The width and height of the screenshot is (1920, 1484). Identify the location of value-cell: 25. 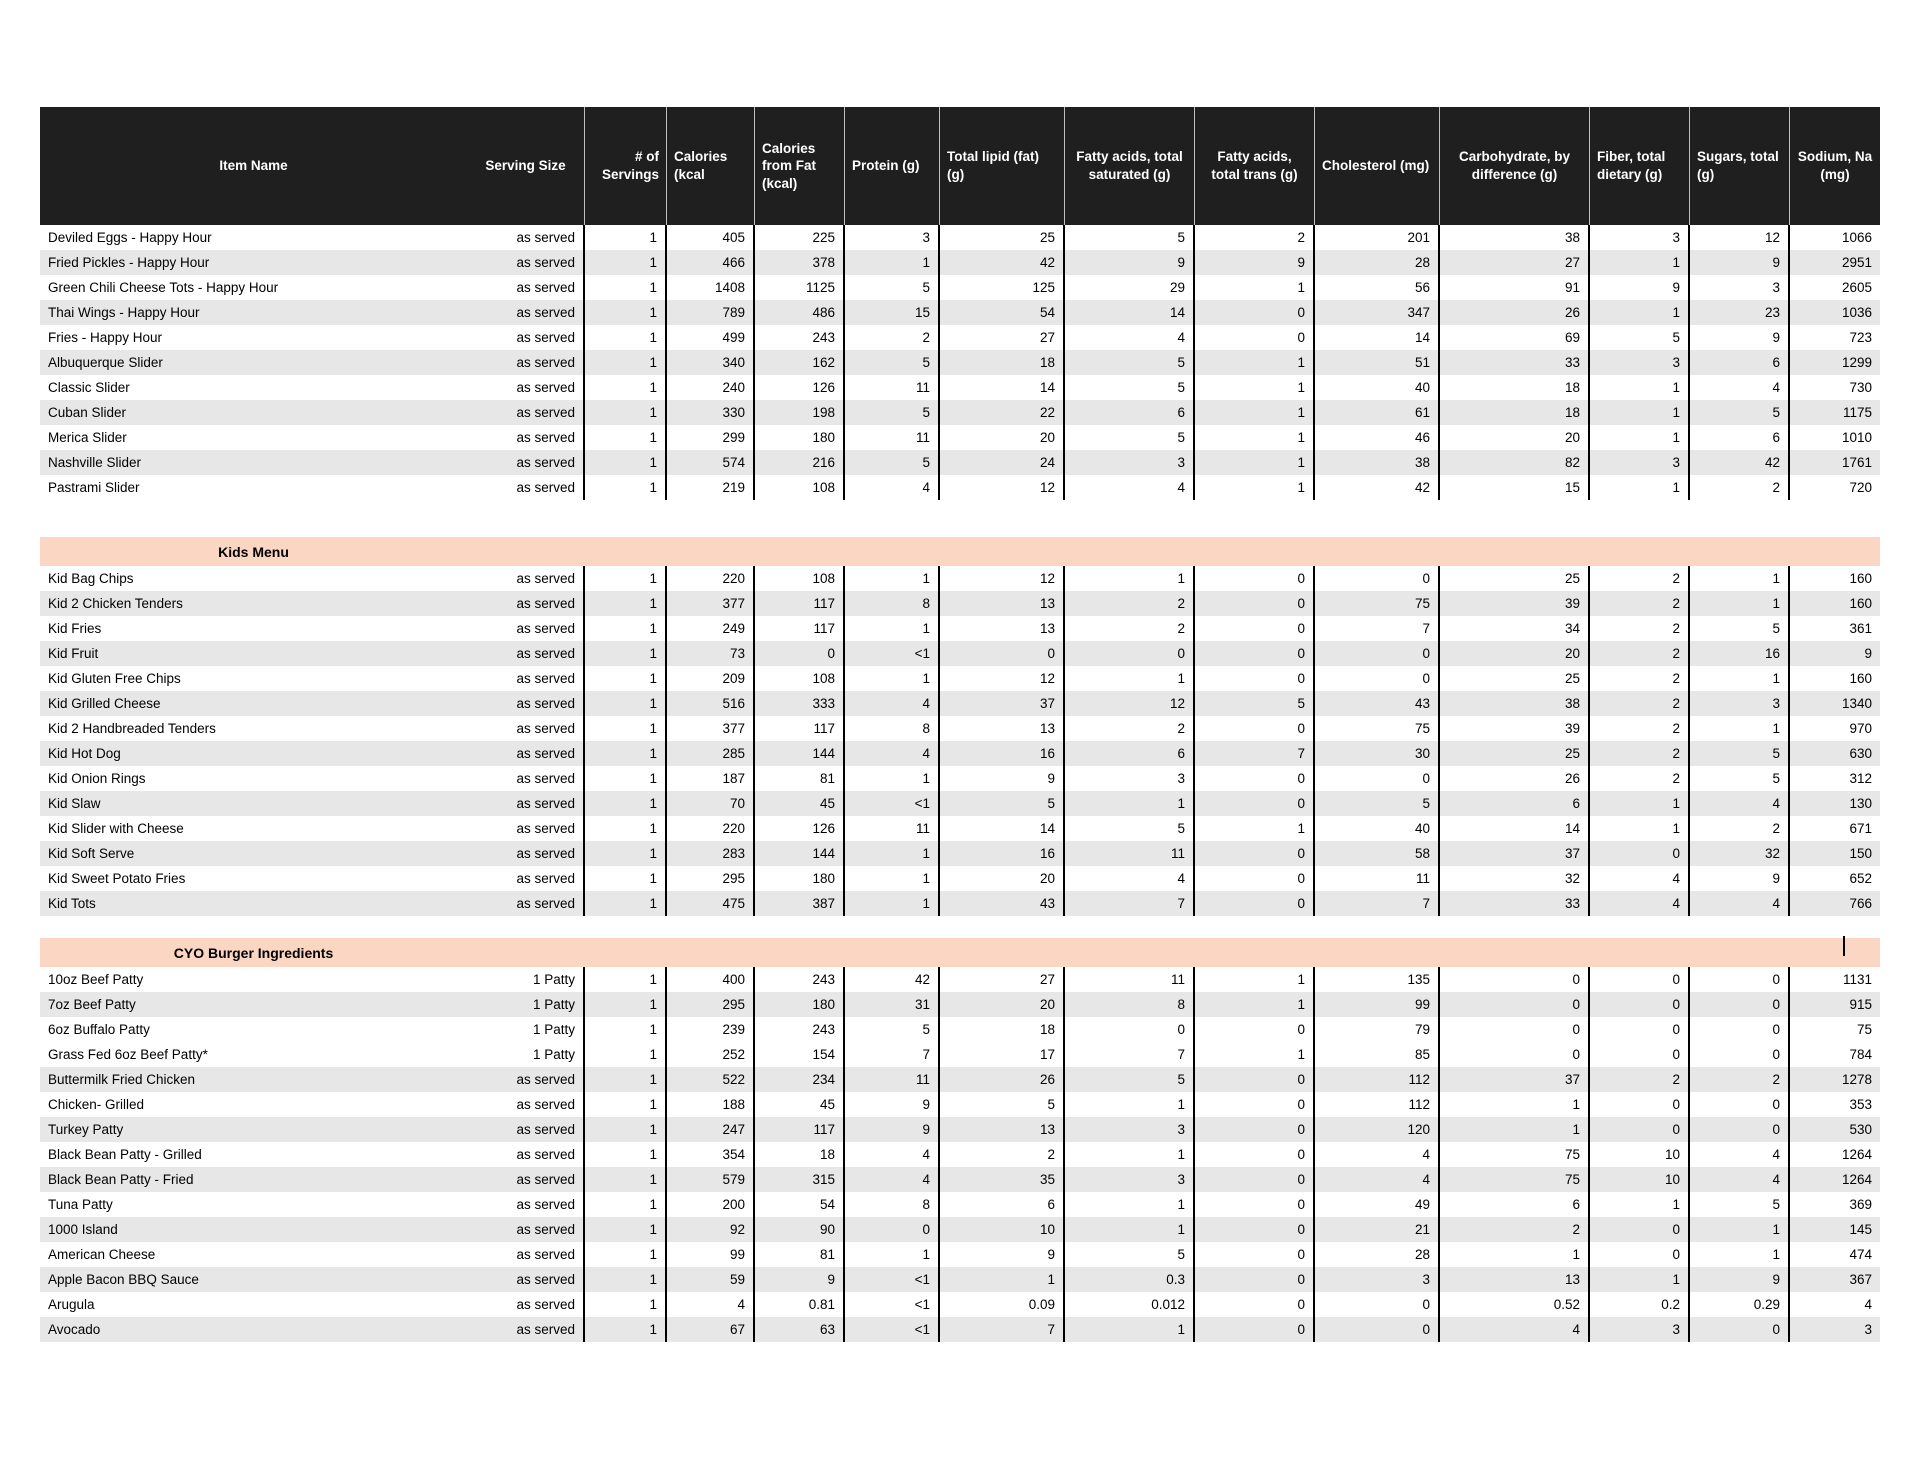
(1002, 237).